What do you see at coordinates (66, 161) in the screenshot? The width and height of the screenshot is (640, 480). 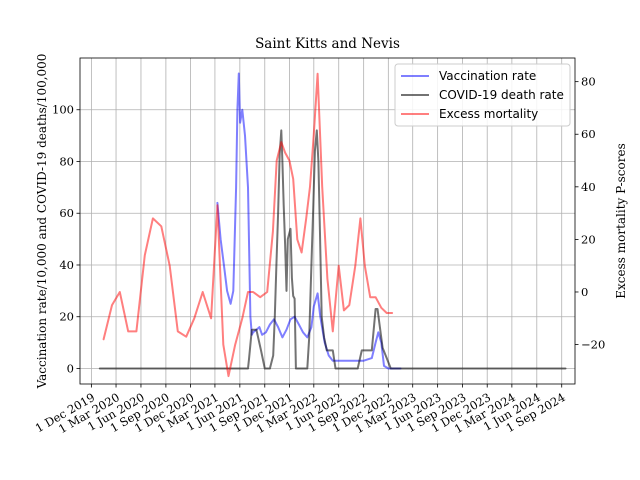 I see `y-left-tick-label: 80` at bounding box center [66, 161].